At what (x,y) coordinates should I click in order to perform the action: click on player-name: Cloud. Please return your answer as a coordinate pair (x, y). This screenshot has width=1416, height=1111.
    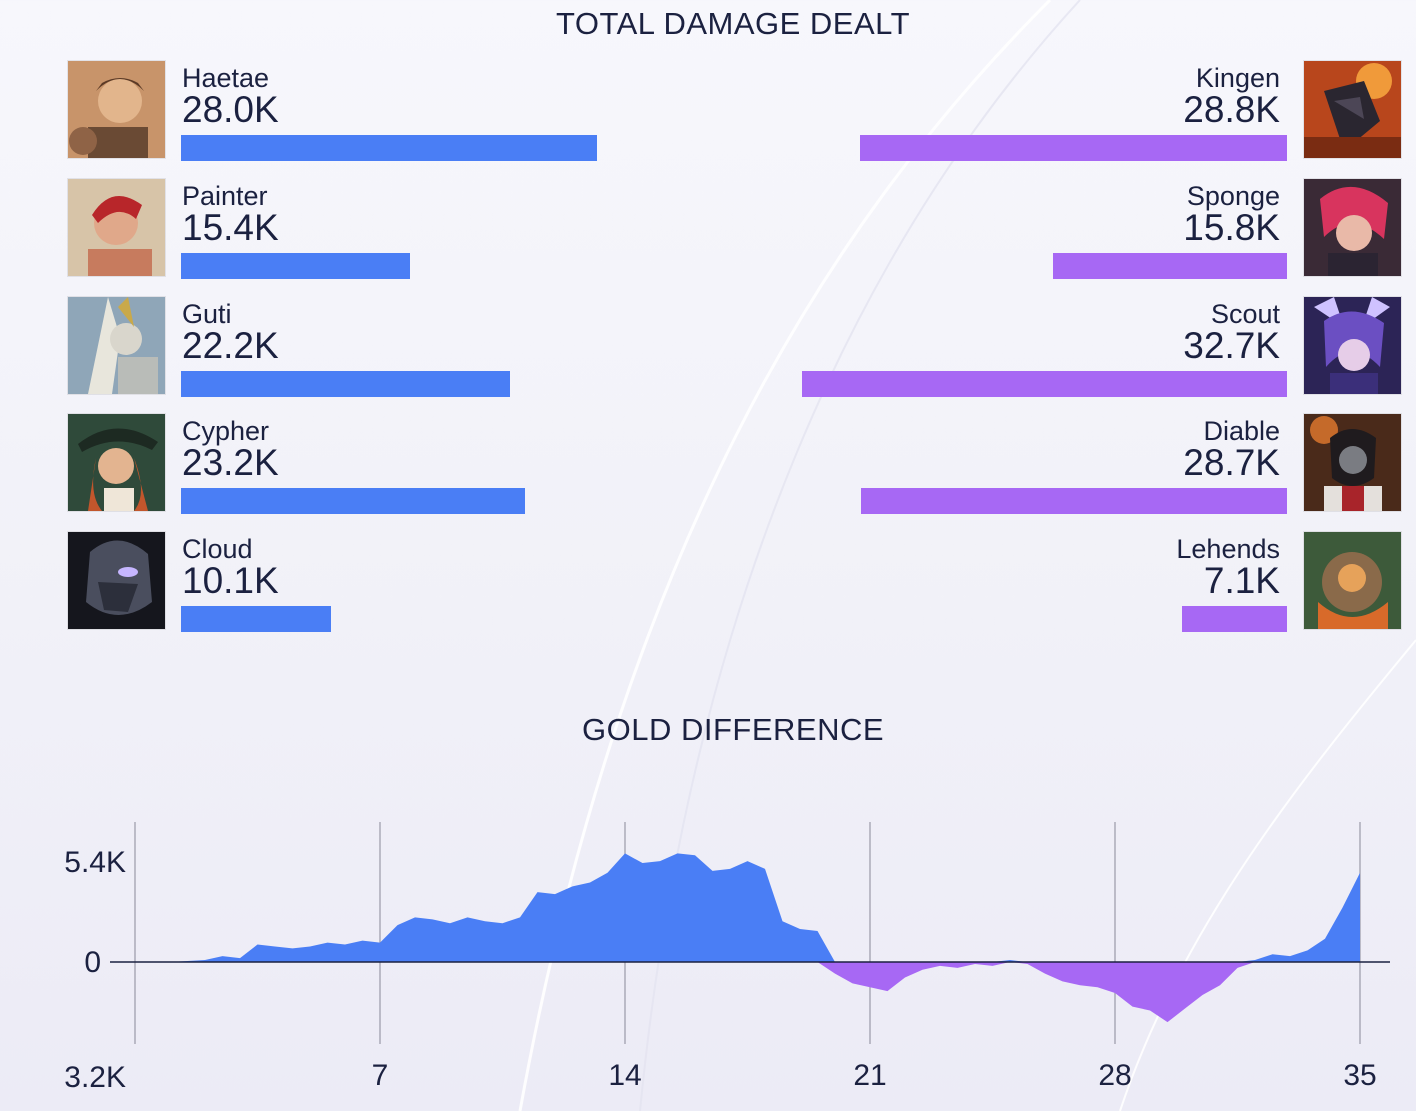
    Looking at the image, I should click on (217, 549).